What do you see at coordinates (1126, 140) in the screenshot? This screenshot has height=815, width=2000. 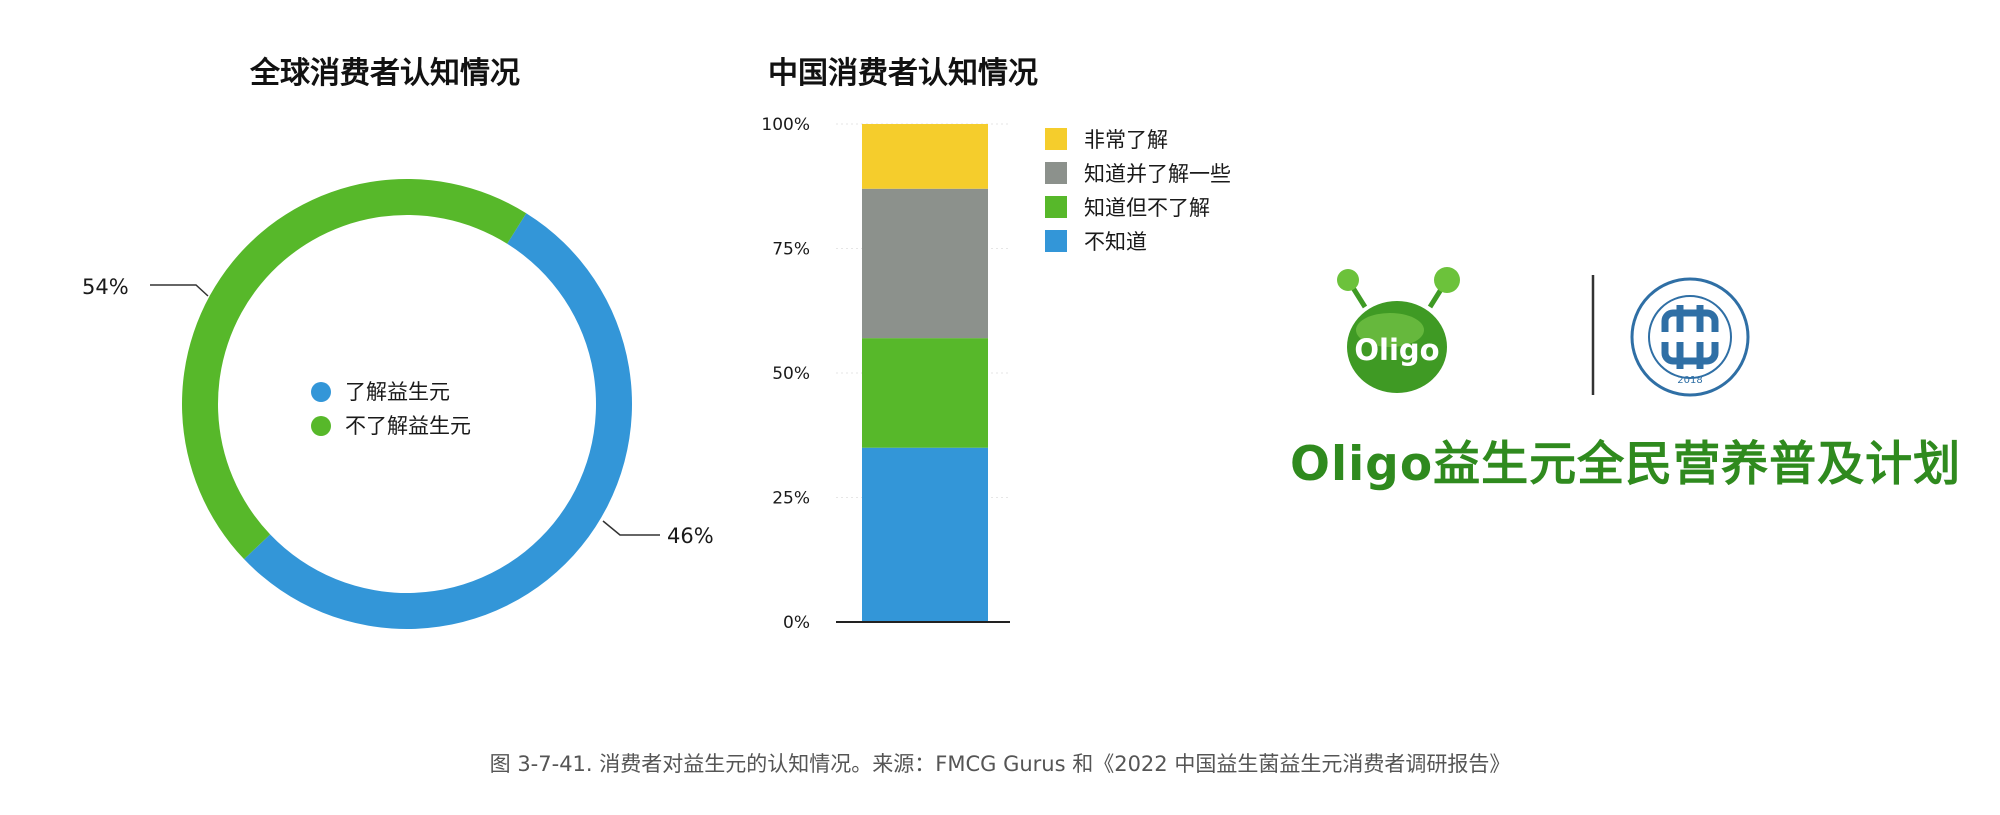 I see `legend-label: 非常了解` at bounding box center [1126, 140].